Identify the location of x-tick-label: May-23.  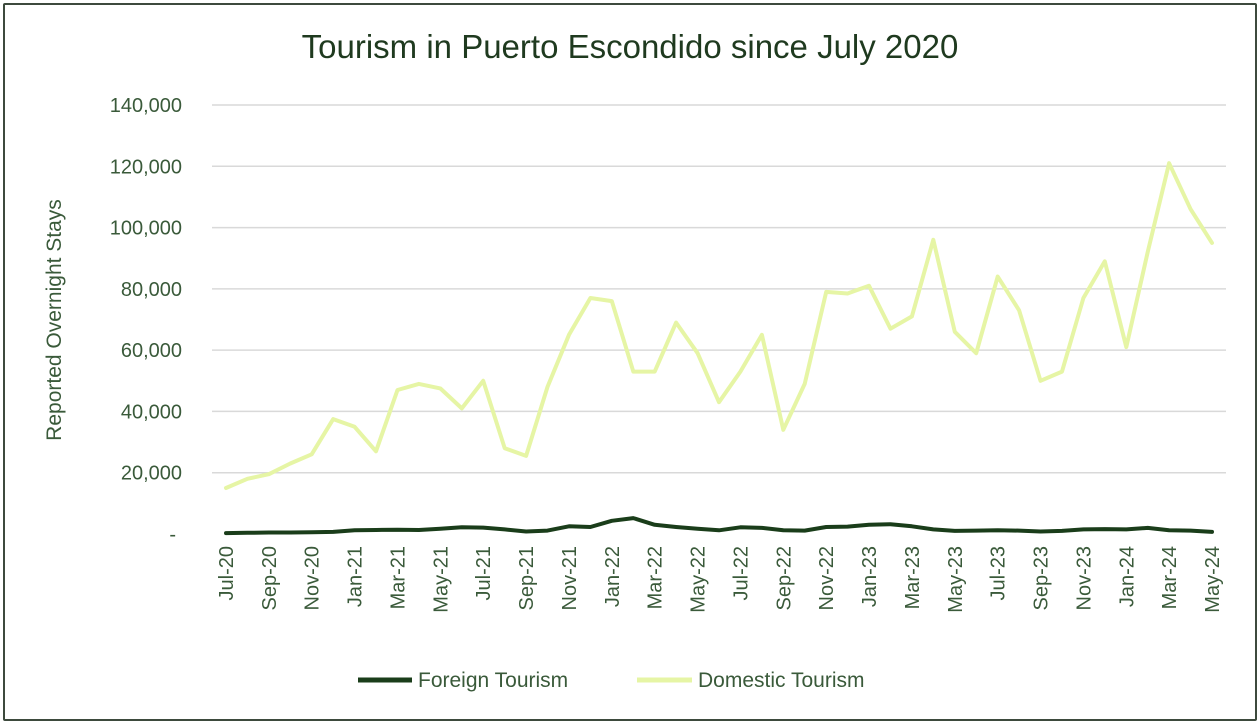
(956, 579).